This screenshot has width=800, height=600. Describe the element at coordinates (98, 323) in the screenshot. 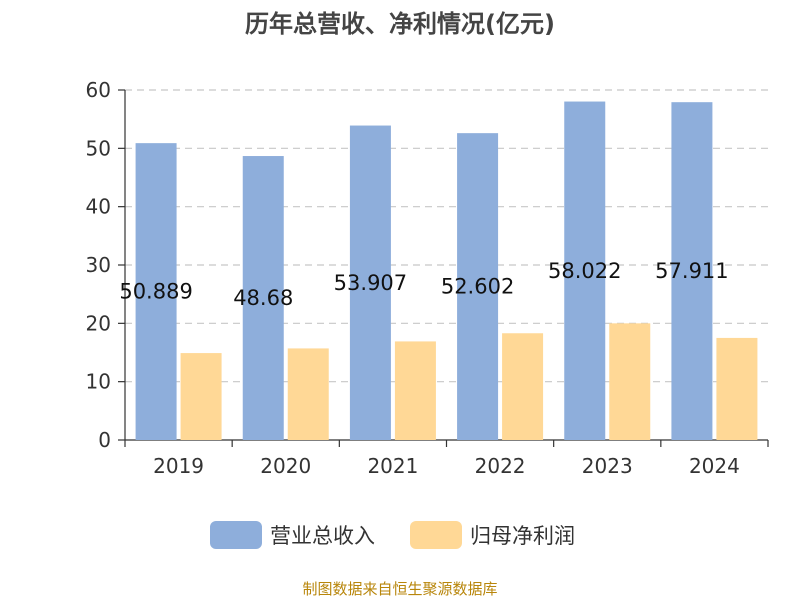

I see `y-tick-label: 20` at that location.